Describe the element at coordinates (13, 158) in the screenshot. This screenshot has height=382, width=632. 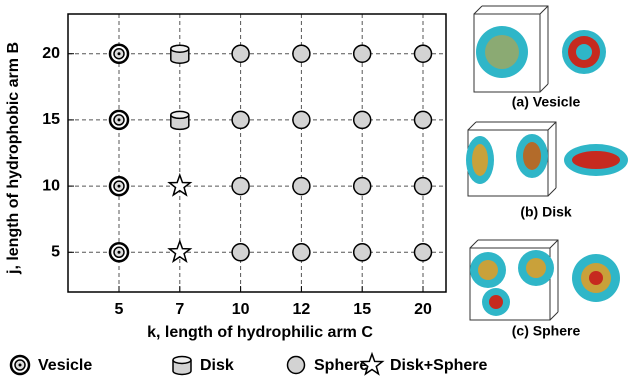
I see `y-axis-label: j, length of hydrophobic arm B` at that location.